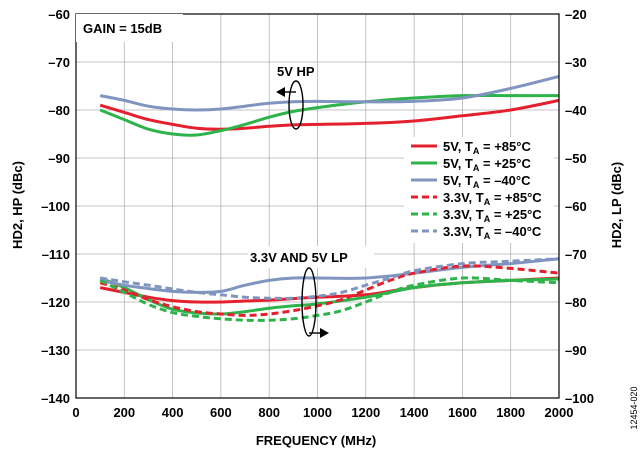 The height and width of the screenshot is (452, 642). Describe the element at coordinates (414, 412) in the screenshot. I see `x-tick-label: 1400` at that location.